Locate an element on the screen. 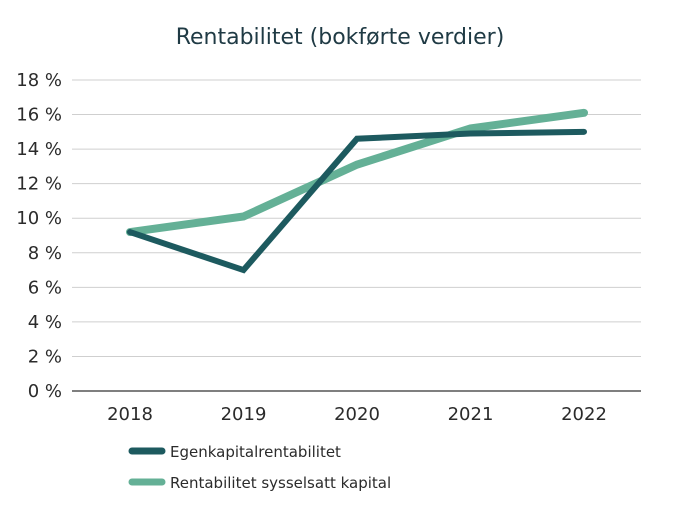 The width and height of the screenshot is (680, 530). chart-title: Rentabilitet (bokførte verdier) is located at coordinates (340, 37).